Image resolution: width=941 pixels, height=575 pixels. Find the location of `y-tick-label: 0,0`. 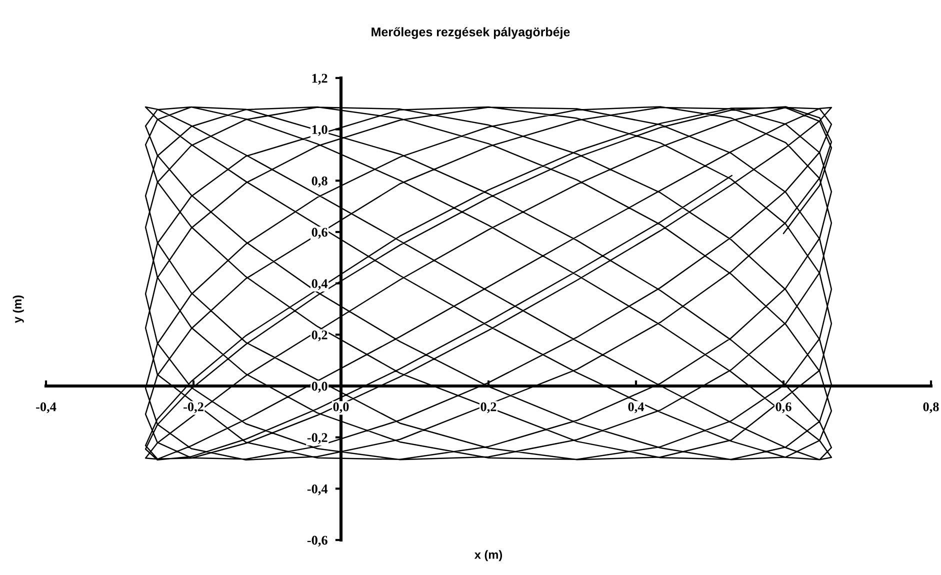

y-tick-label: 0,0 is located at coordinates (320, 387).